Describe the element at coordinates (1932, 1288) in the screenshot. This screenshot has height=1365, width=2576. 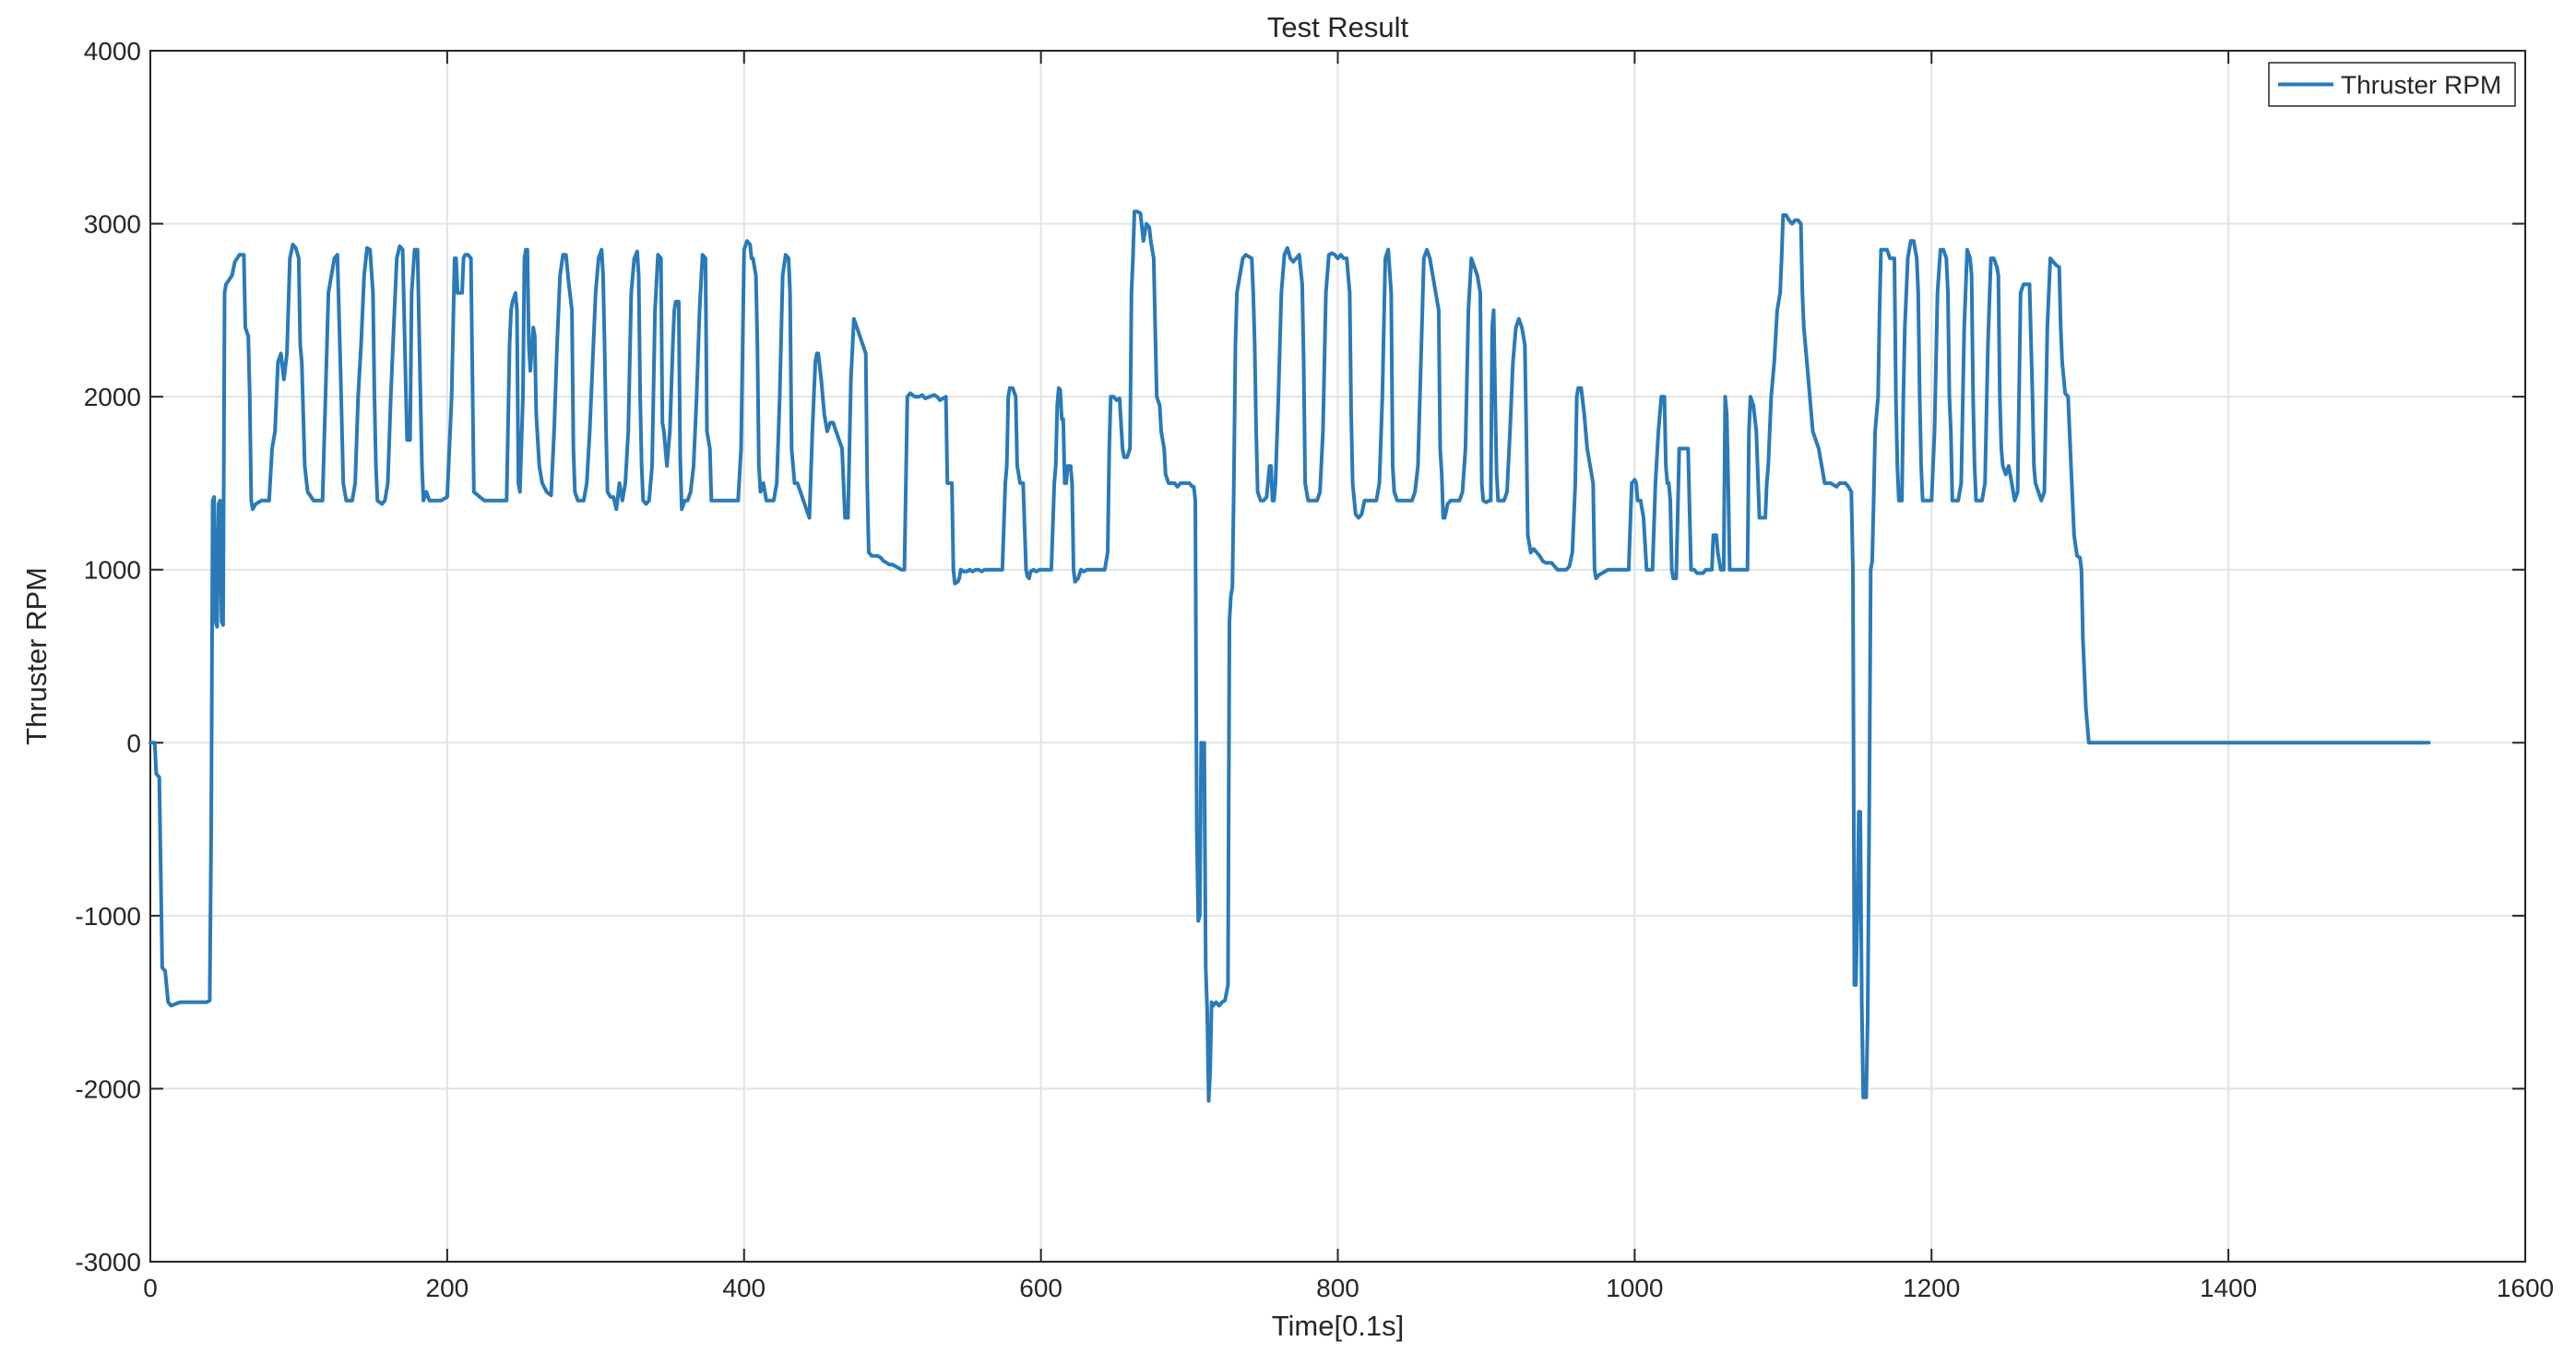
I see `x-tick-label: 1200` at that location.